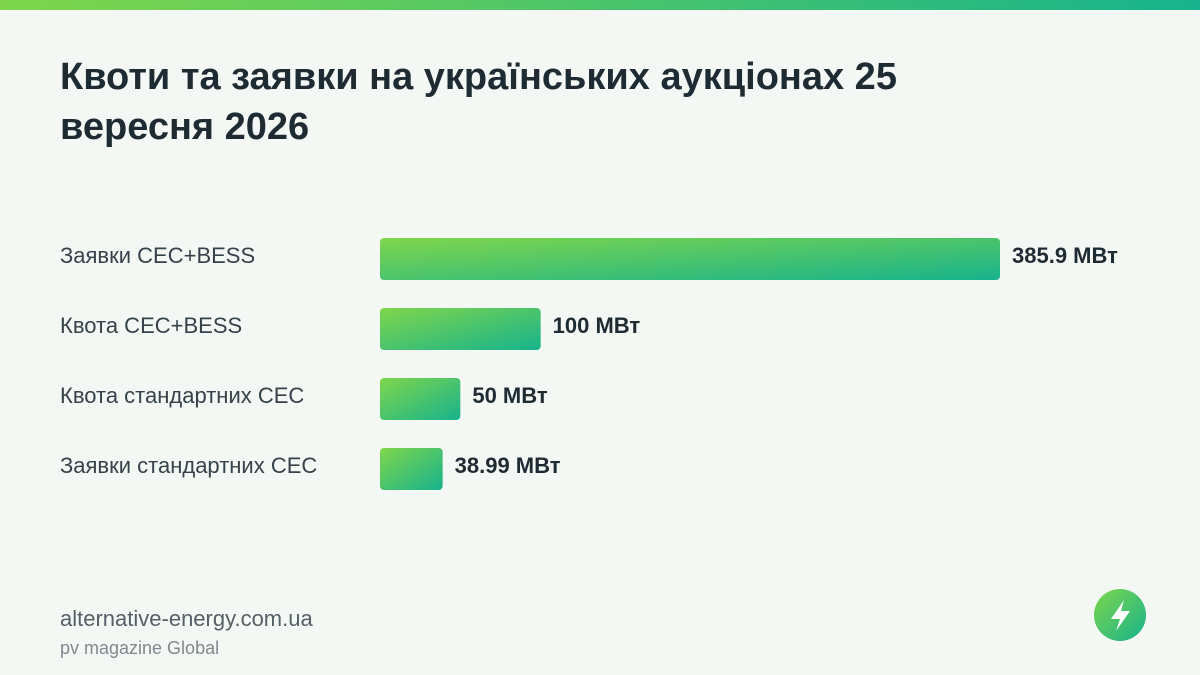  What do you see at coordinates (186, 618) in the screenshot?
I see `footer-site: alternative-energy.com.ua` at bounding box center [186, 618].